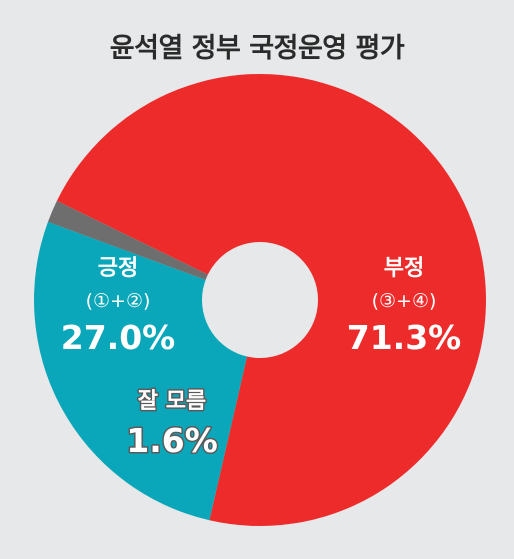 The width and height of the screenshot is (514, 559). What do you see at coordinates (172, 440) in the screenshot?
I see `slice-2-value-label: 1.6%` at bounding box center [172, 440].